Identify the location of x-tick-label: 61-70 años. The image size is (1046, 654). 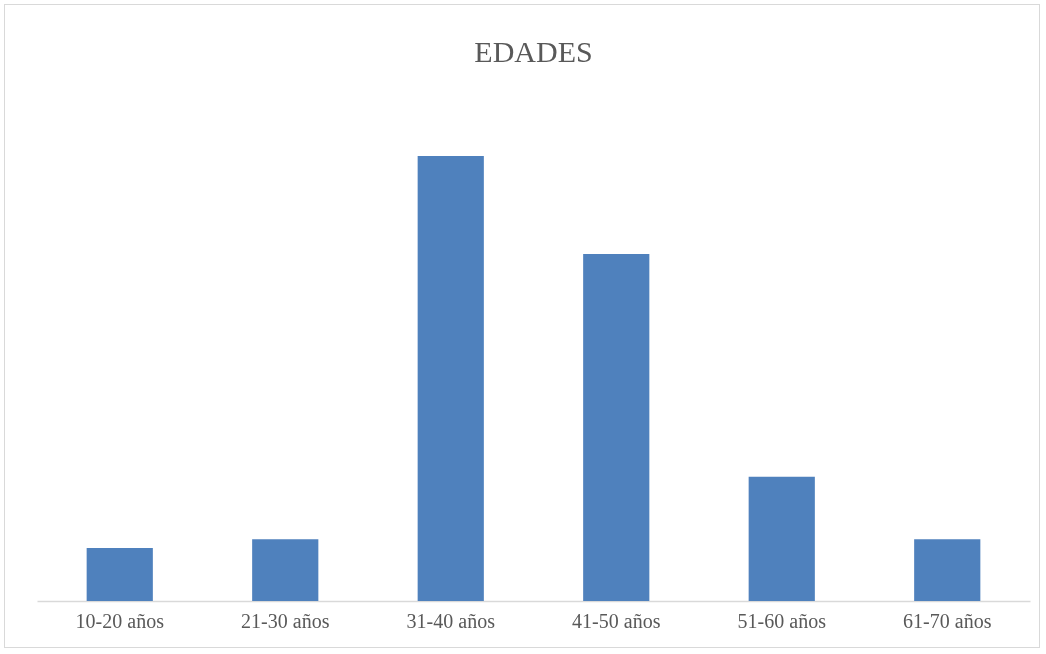
(947, 620).